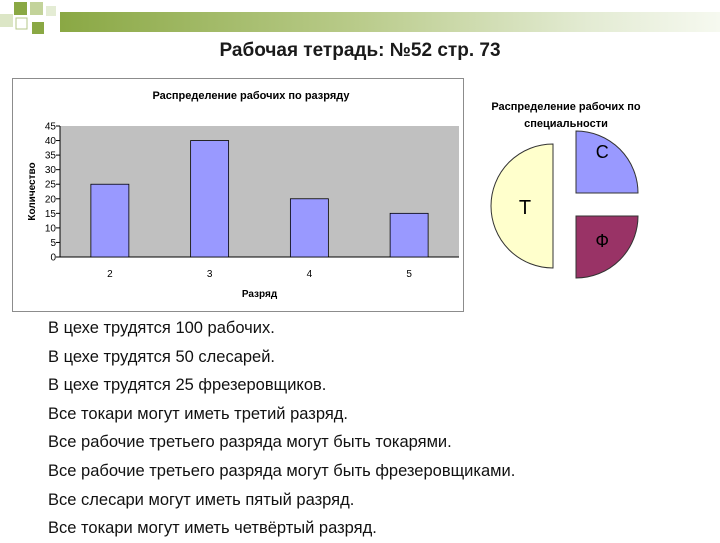 The height and width of the screenshot is (543, 720). I want to click on header-accent-bar, so click(390, 22).